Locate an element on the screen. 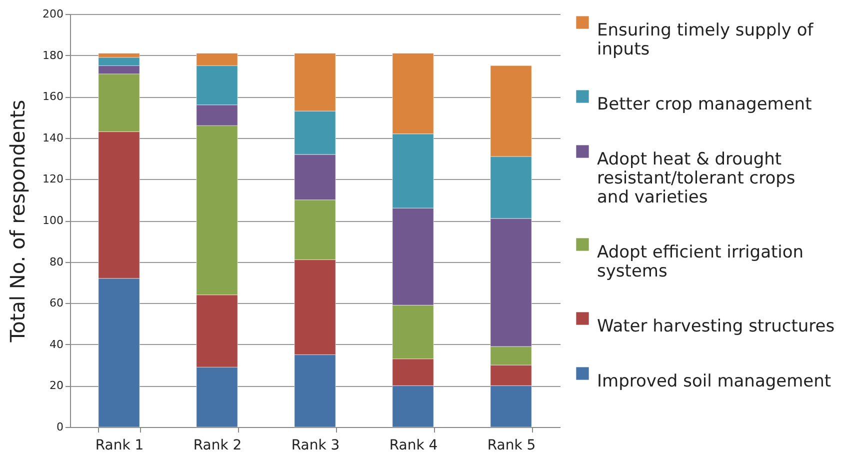  x-tick-label: Rank 5 is located at coordinates (511, 446).